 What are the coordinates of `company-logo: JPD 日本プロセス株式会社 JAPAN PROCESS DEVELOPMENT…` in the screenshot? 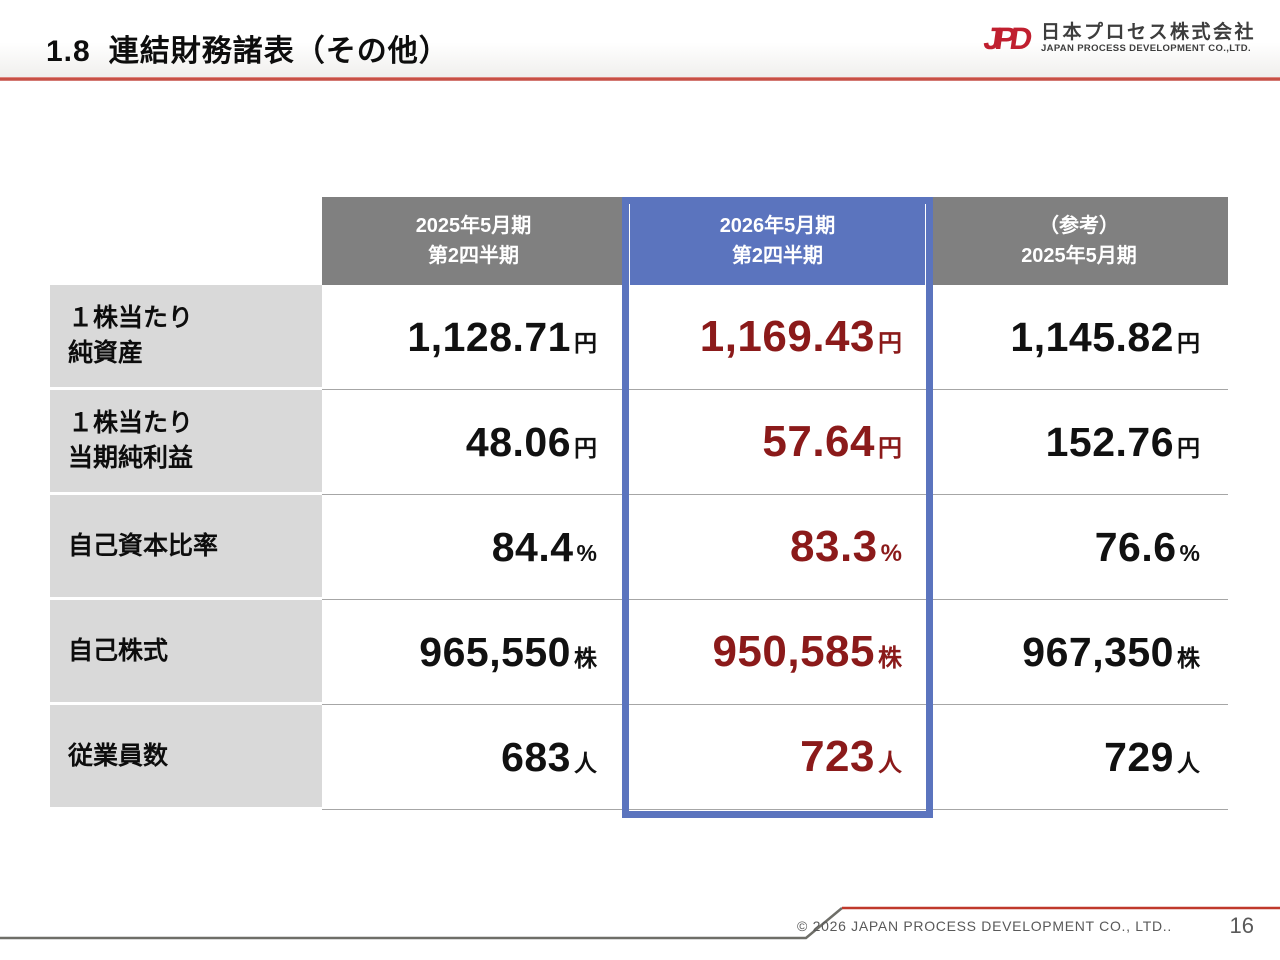 It's located at (1118, 38).